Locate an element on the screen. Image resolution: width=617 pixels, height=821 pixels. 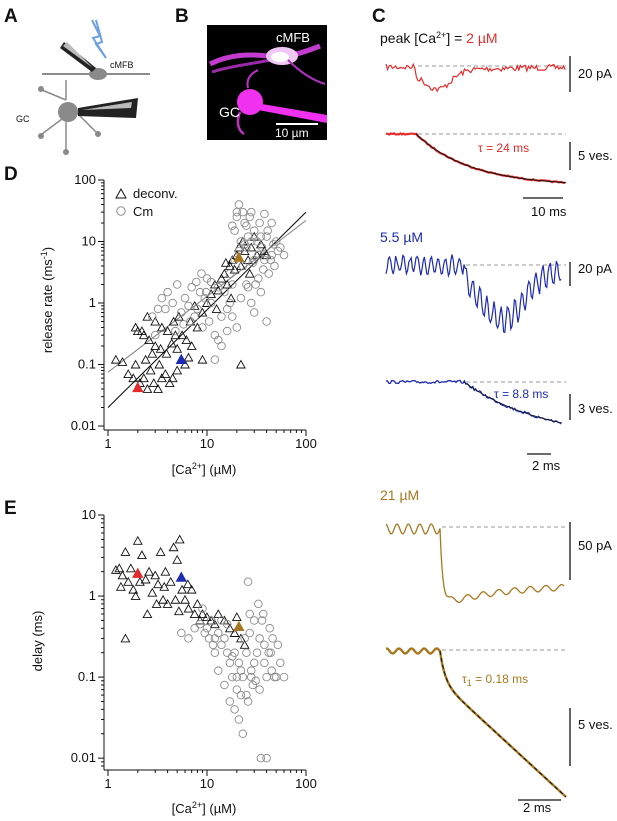
panel-label-c: C is located at coordinates (379, 16).